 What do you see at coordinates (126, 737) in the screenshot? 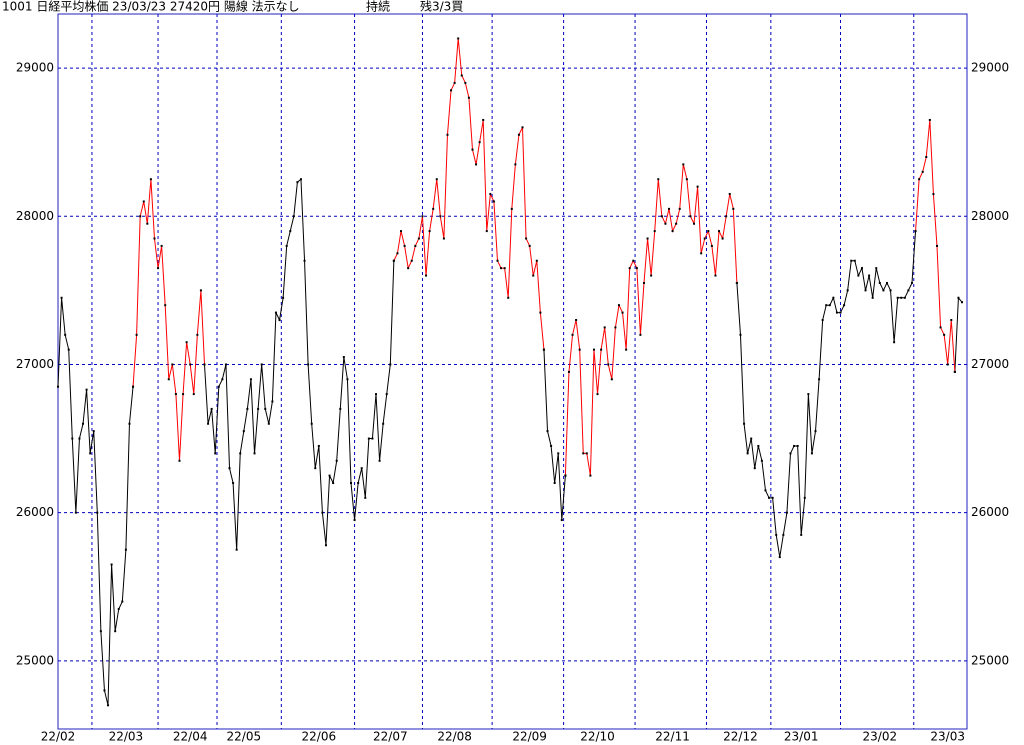
I see `x-tick-label: 22/03` at bounding box center [126, 737].